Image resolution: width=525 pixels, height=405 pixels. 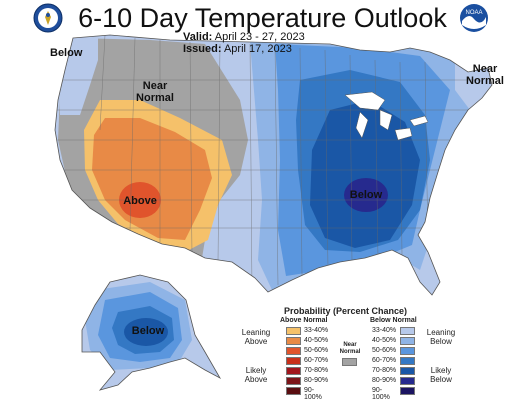 What do you see at coordinates (256, 337) in the screenshot?
I see `legend-leaning-above: Leaning Above` at bounding box center [256, 337].